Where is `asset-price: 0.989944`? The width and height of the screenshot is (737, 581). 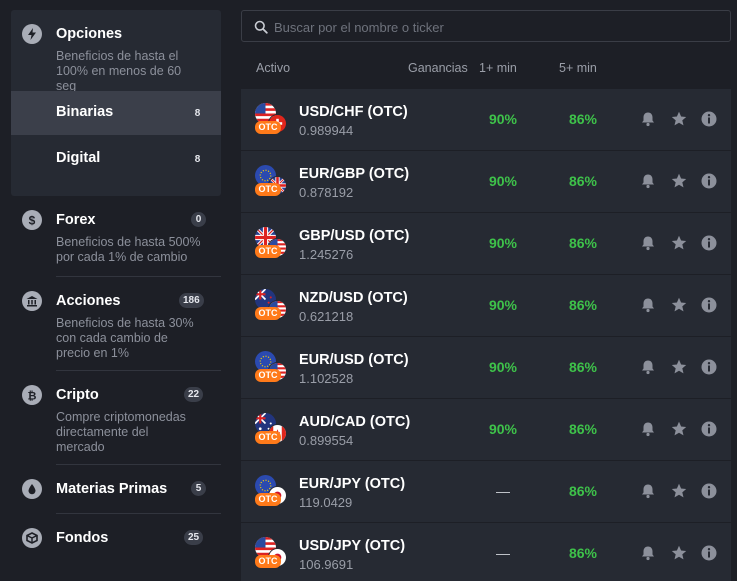
asset-price: 0.989944 is located at coordinates (326, 130).